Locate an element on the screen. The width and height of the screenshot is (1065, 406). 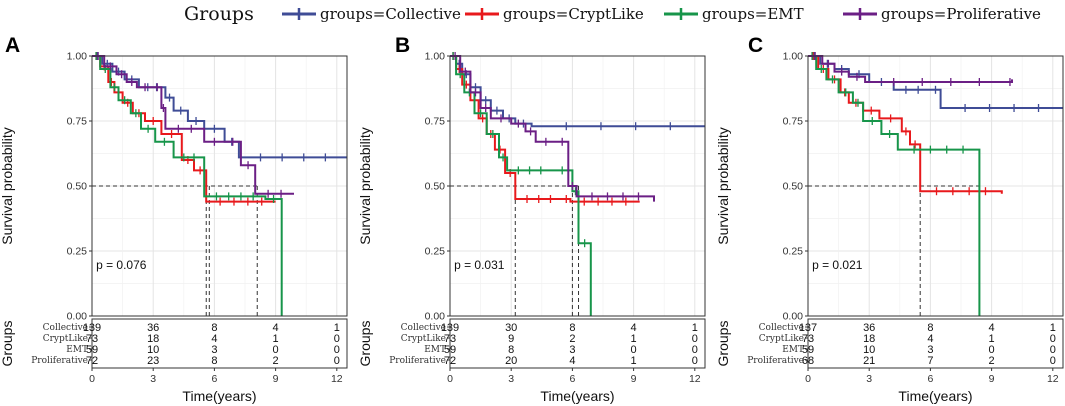
p-value: p = 0.031 is located at coordinates (479, 265).